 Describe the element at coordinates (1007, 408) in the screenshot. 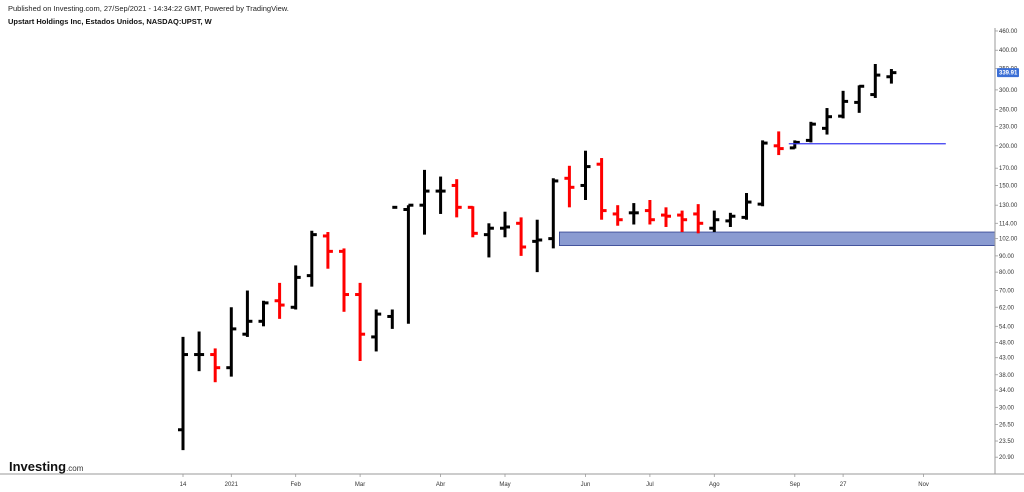

I see `y-tick-label: 30.00` at that location.